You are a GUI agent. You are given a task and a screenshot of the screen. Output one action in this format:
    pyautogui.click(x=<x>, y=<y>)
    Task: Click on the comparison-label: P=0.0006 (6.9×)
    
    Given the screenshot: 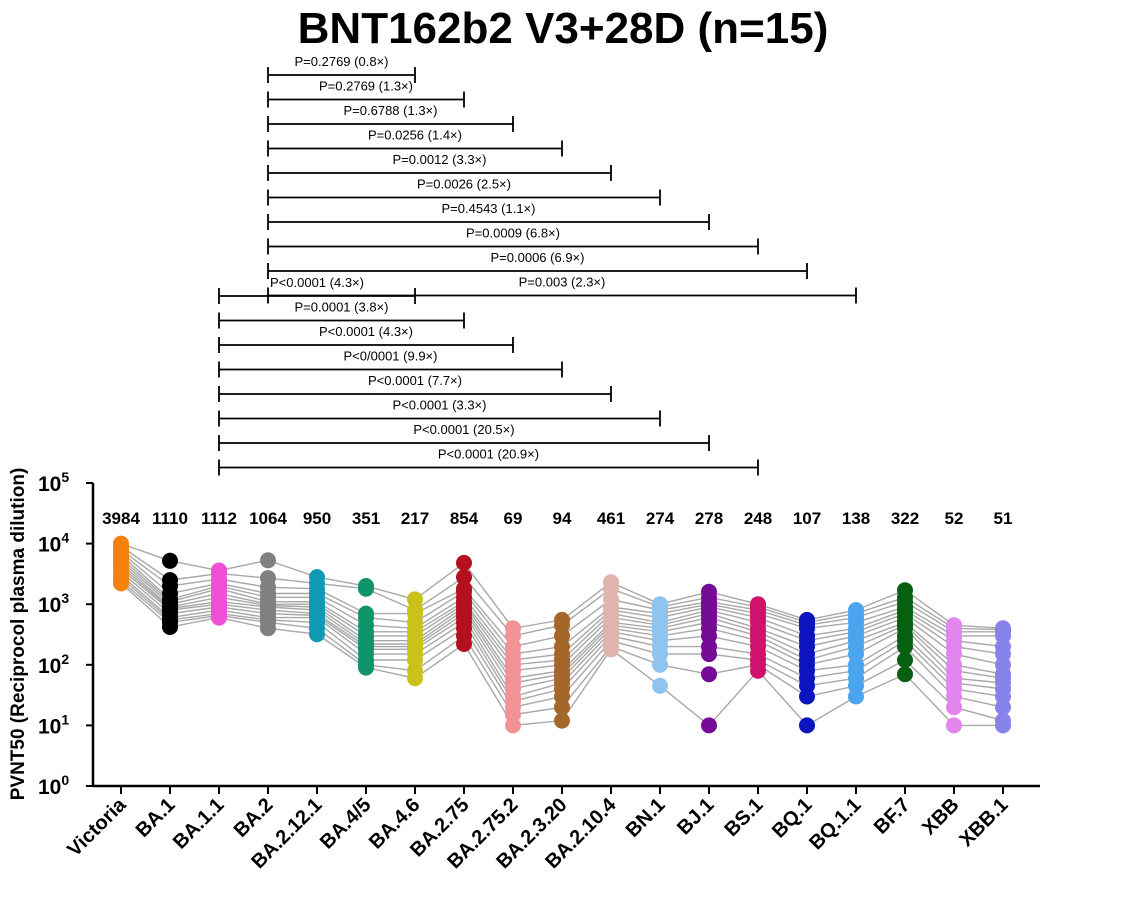 What is the action you would take?
    pyautogui.click(x=538, y=257)
    